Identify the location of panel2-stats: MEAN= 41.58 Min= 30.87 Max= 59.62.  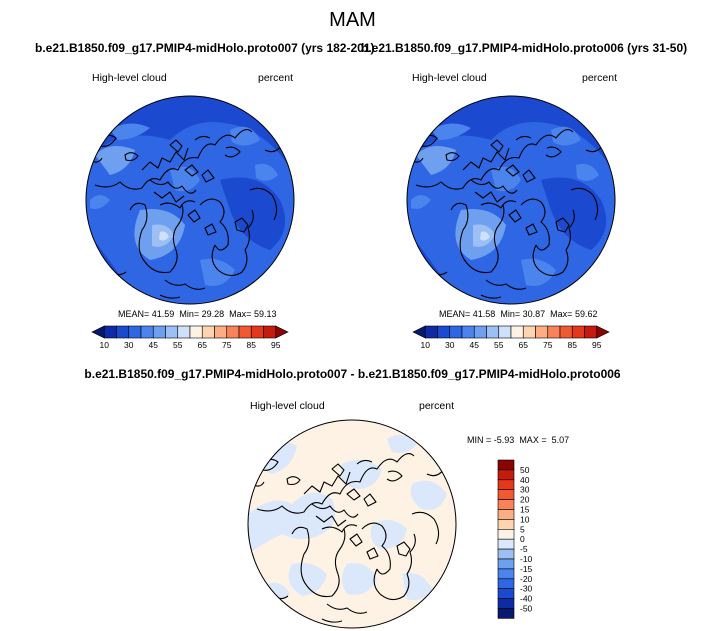
(518, 314).